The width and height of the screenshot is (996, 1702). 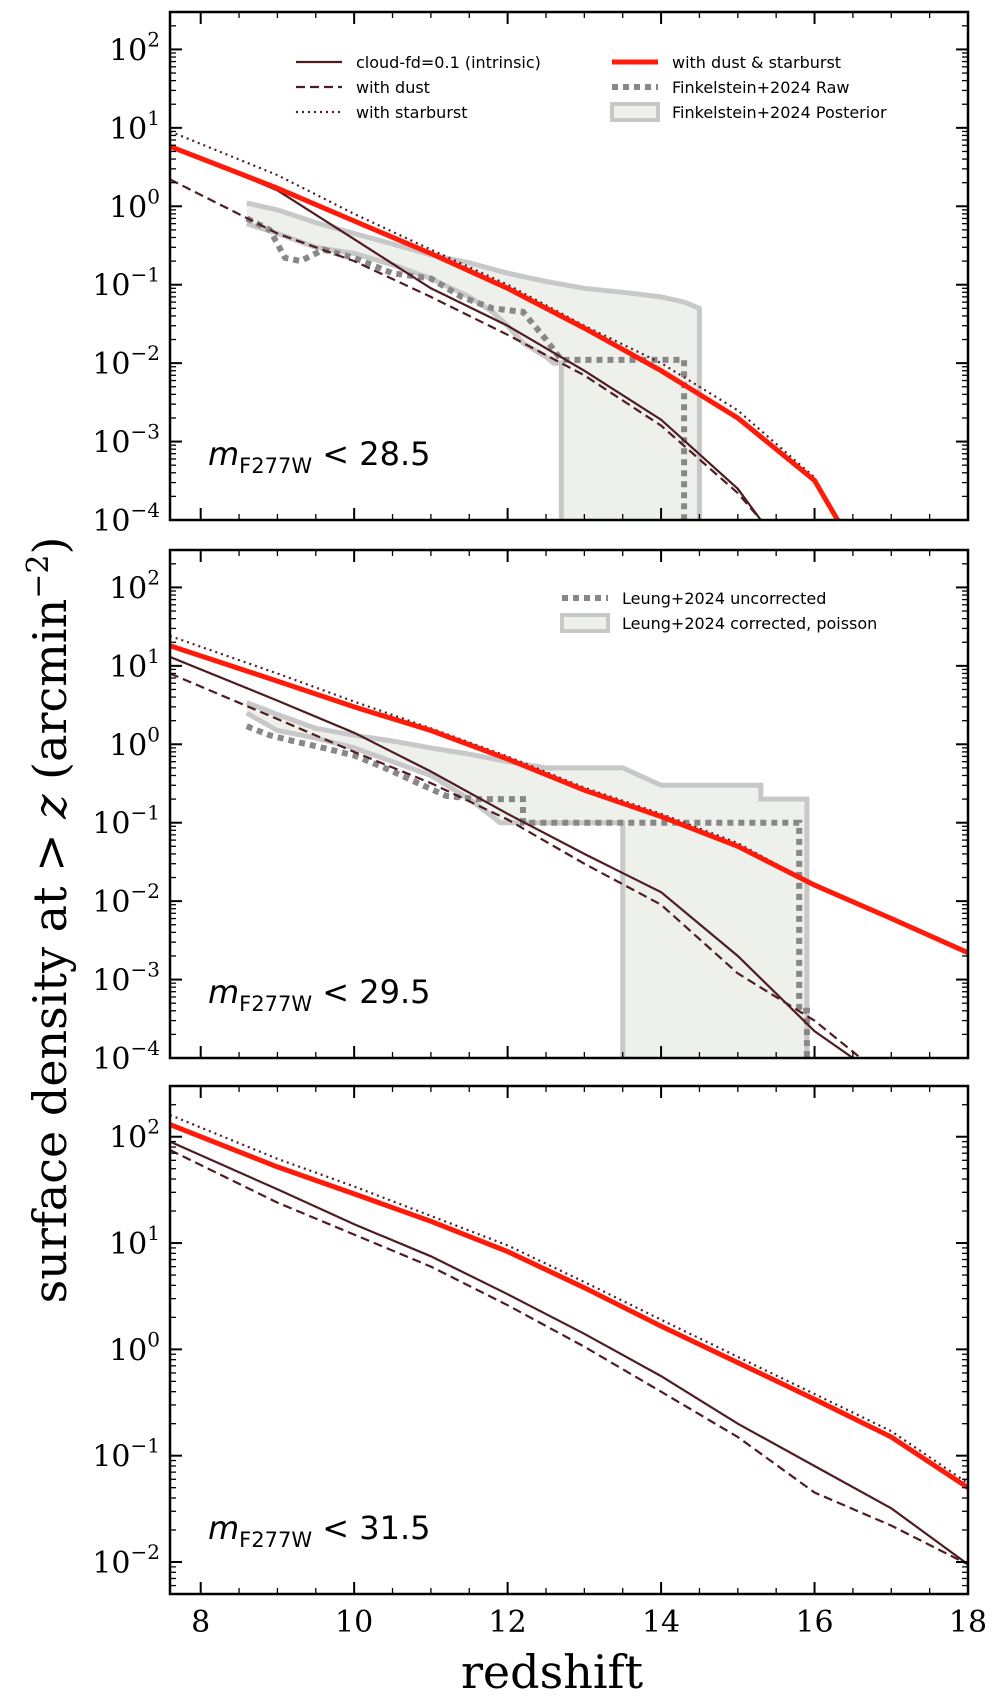 I want to click on annotation-cut: < 29.5, so click(x=371, y=992).